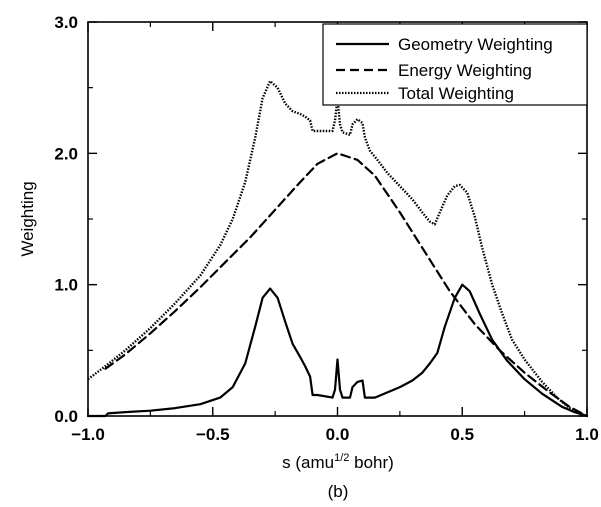  Describe the element at coordinates (462, 434) in the screenshot. I see `x-tick-label: 0.5` at that location.